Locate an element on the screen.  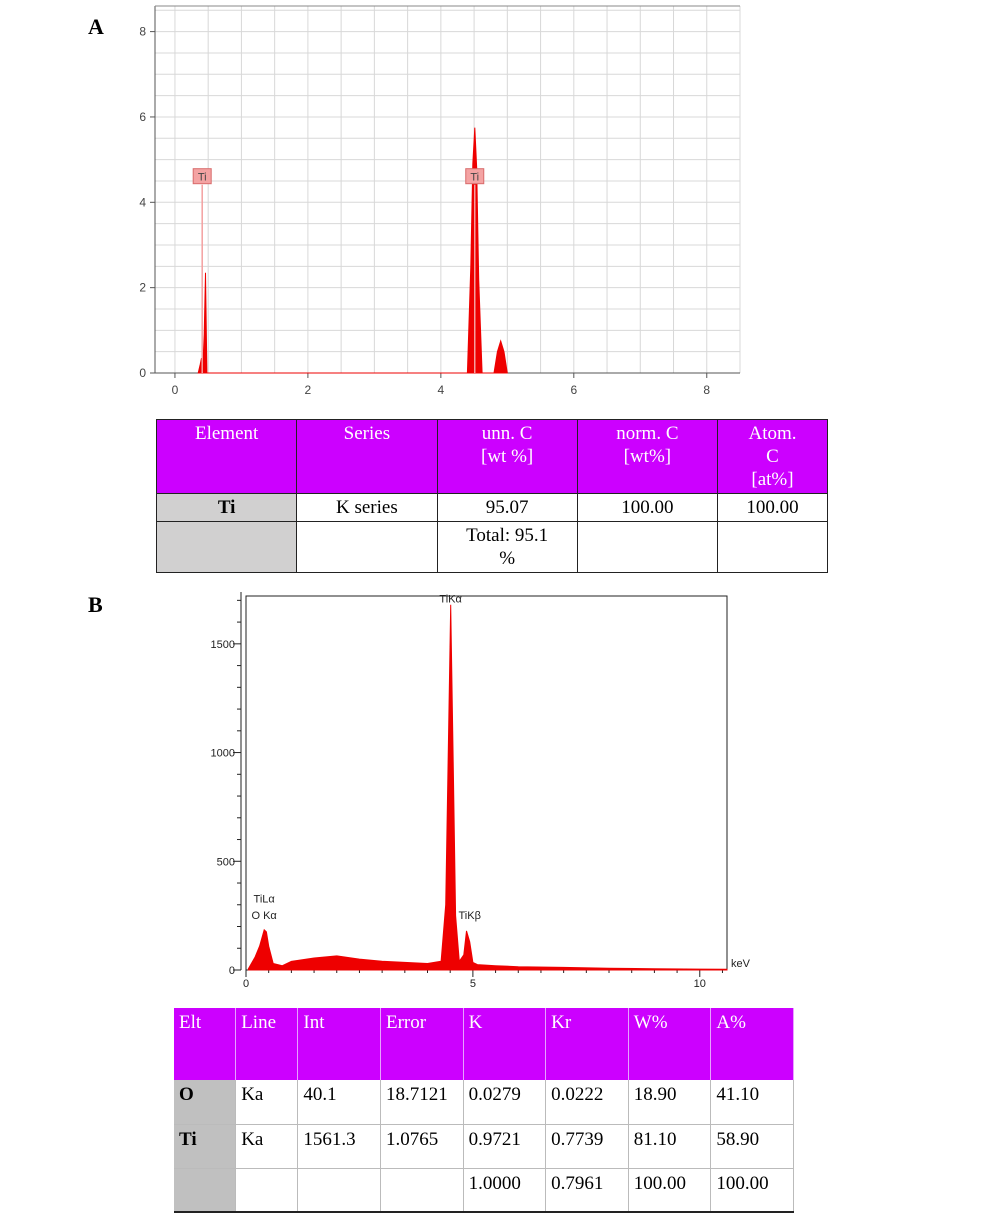
header-cell: W% is located at coordinates (670, 1044).